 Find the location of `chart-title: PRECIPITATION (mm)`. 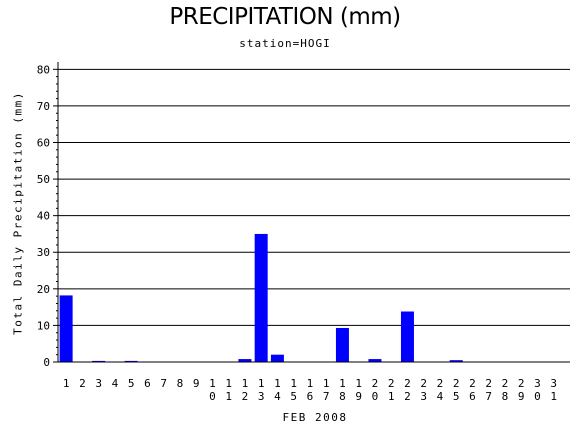

chart-title: PRECIPITATION (mm) is located at coordinates (285, 17).